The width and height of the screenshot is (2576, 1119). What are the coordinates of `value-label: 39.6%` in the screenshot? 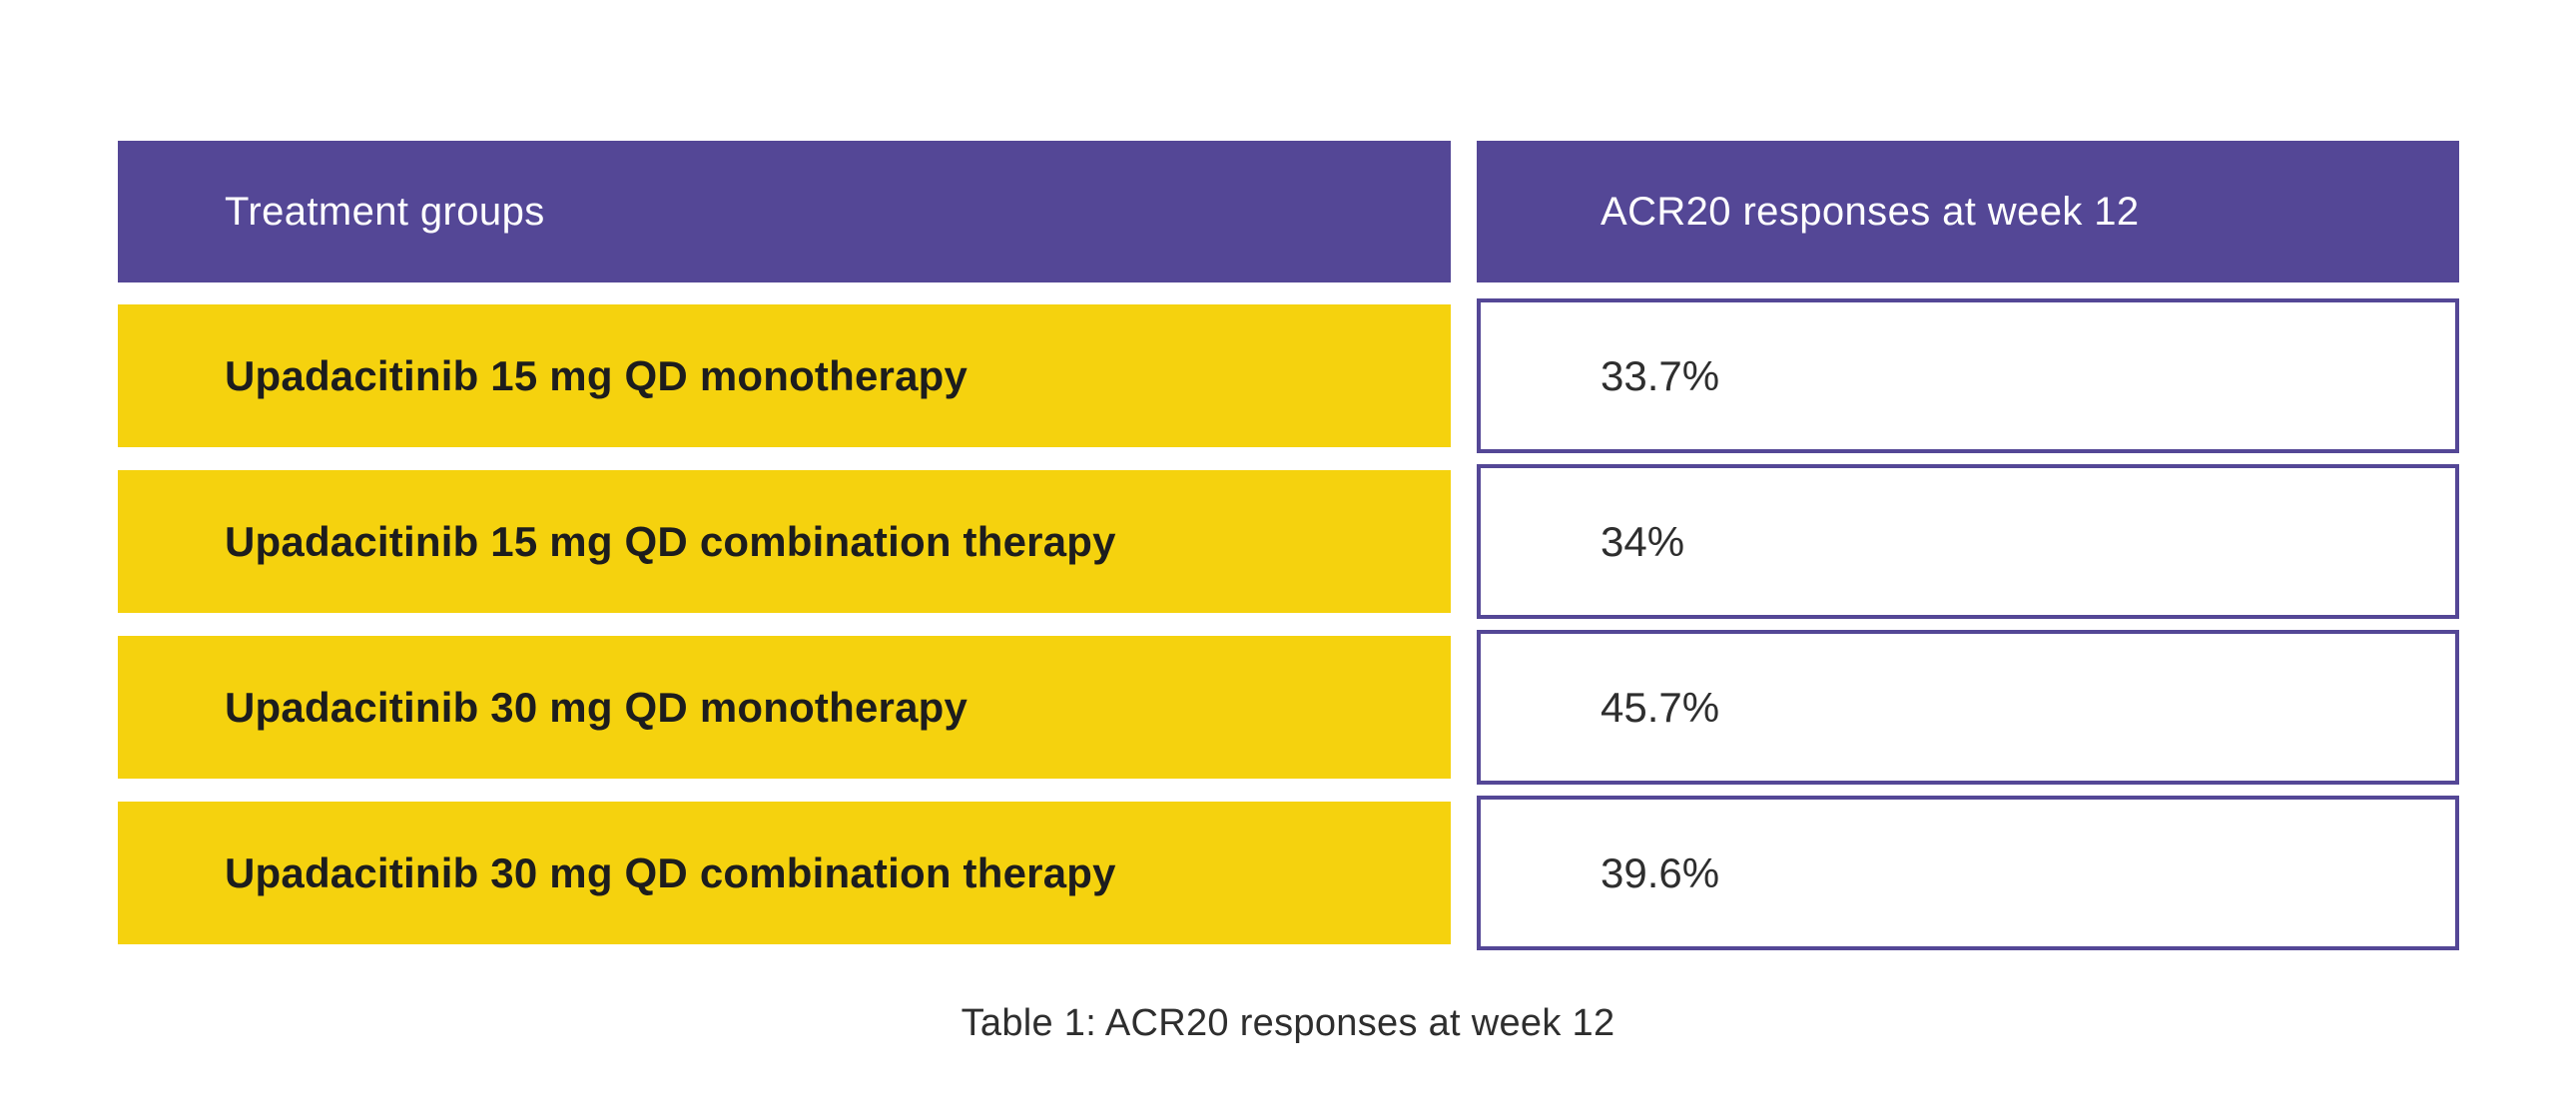 It's located at (1660, 872).